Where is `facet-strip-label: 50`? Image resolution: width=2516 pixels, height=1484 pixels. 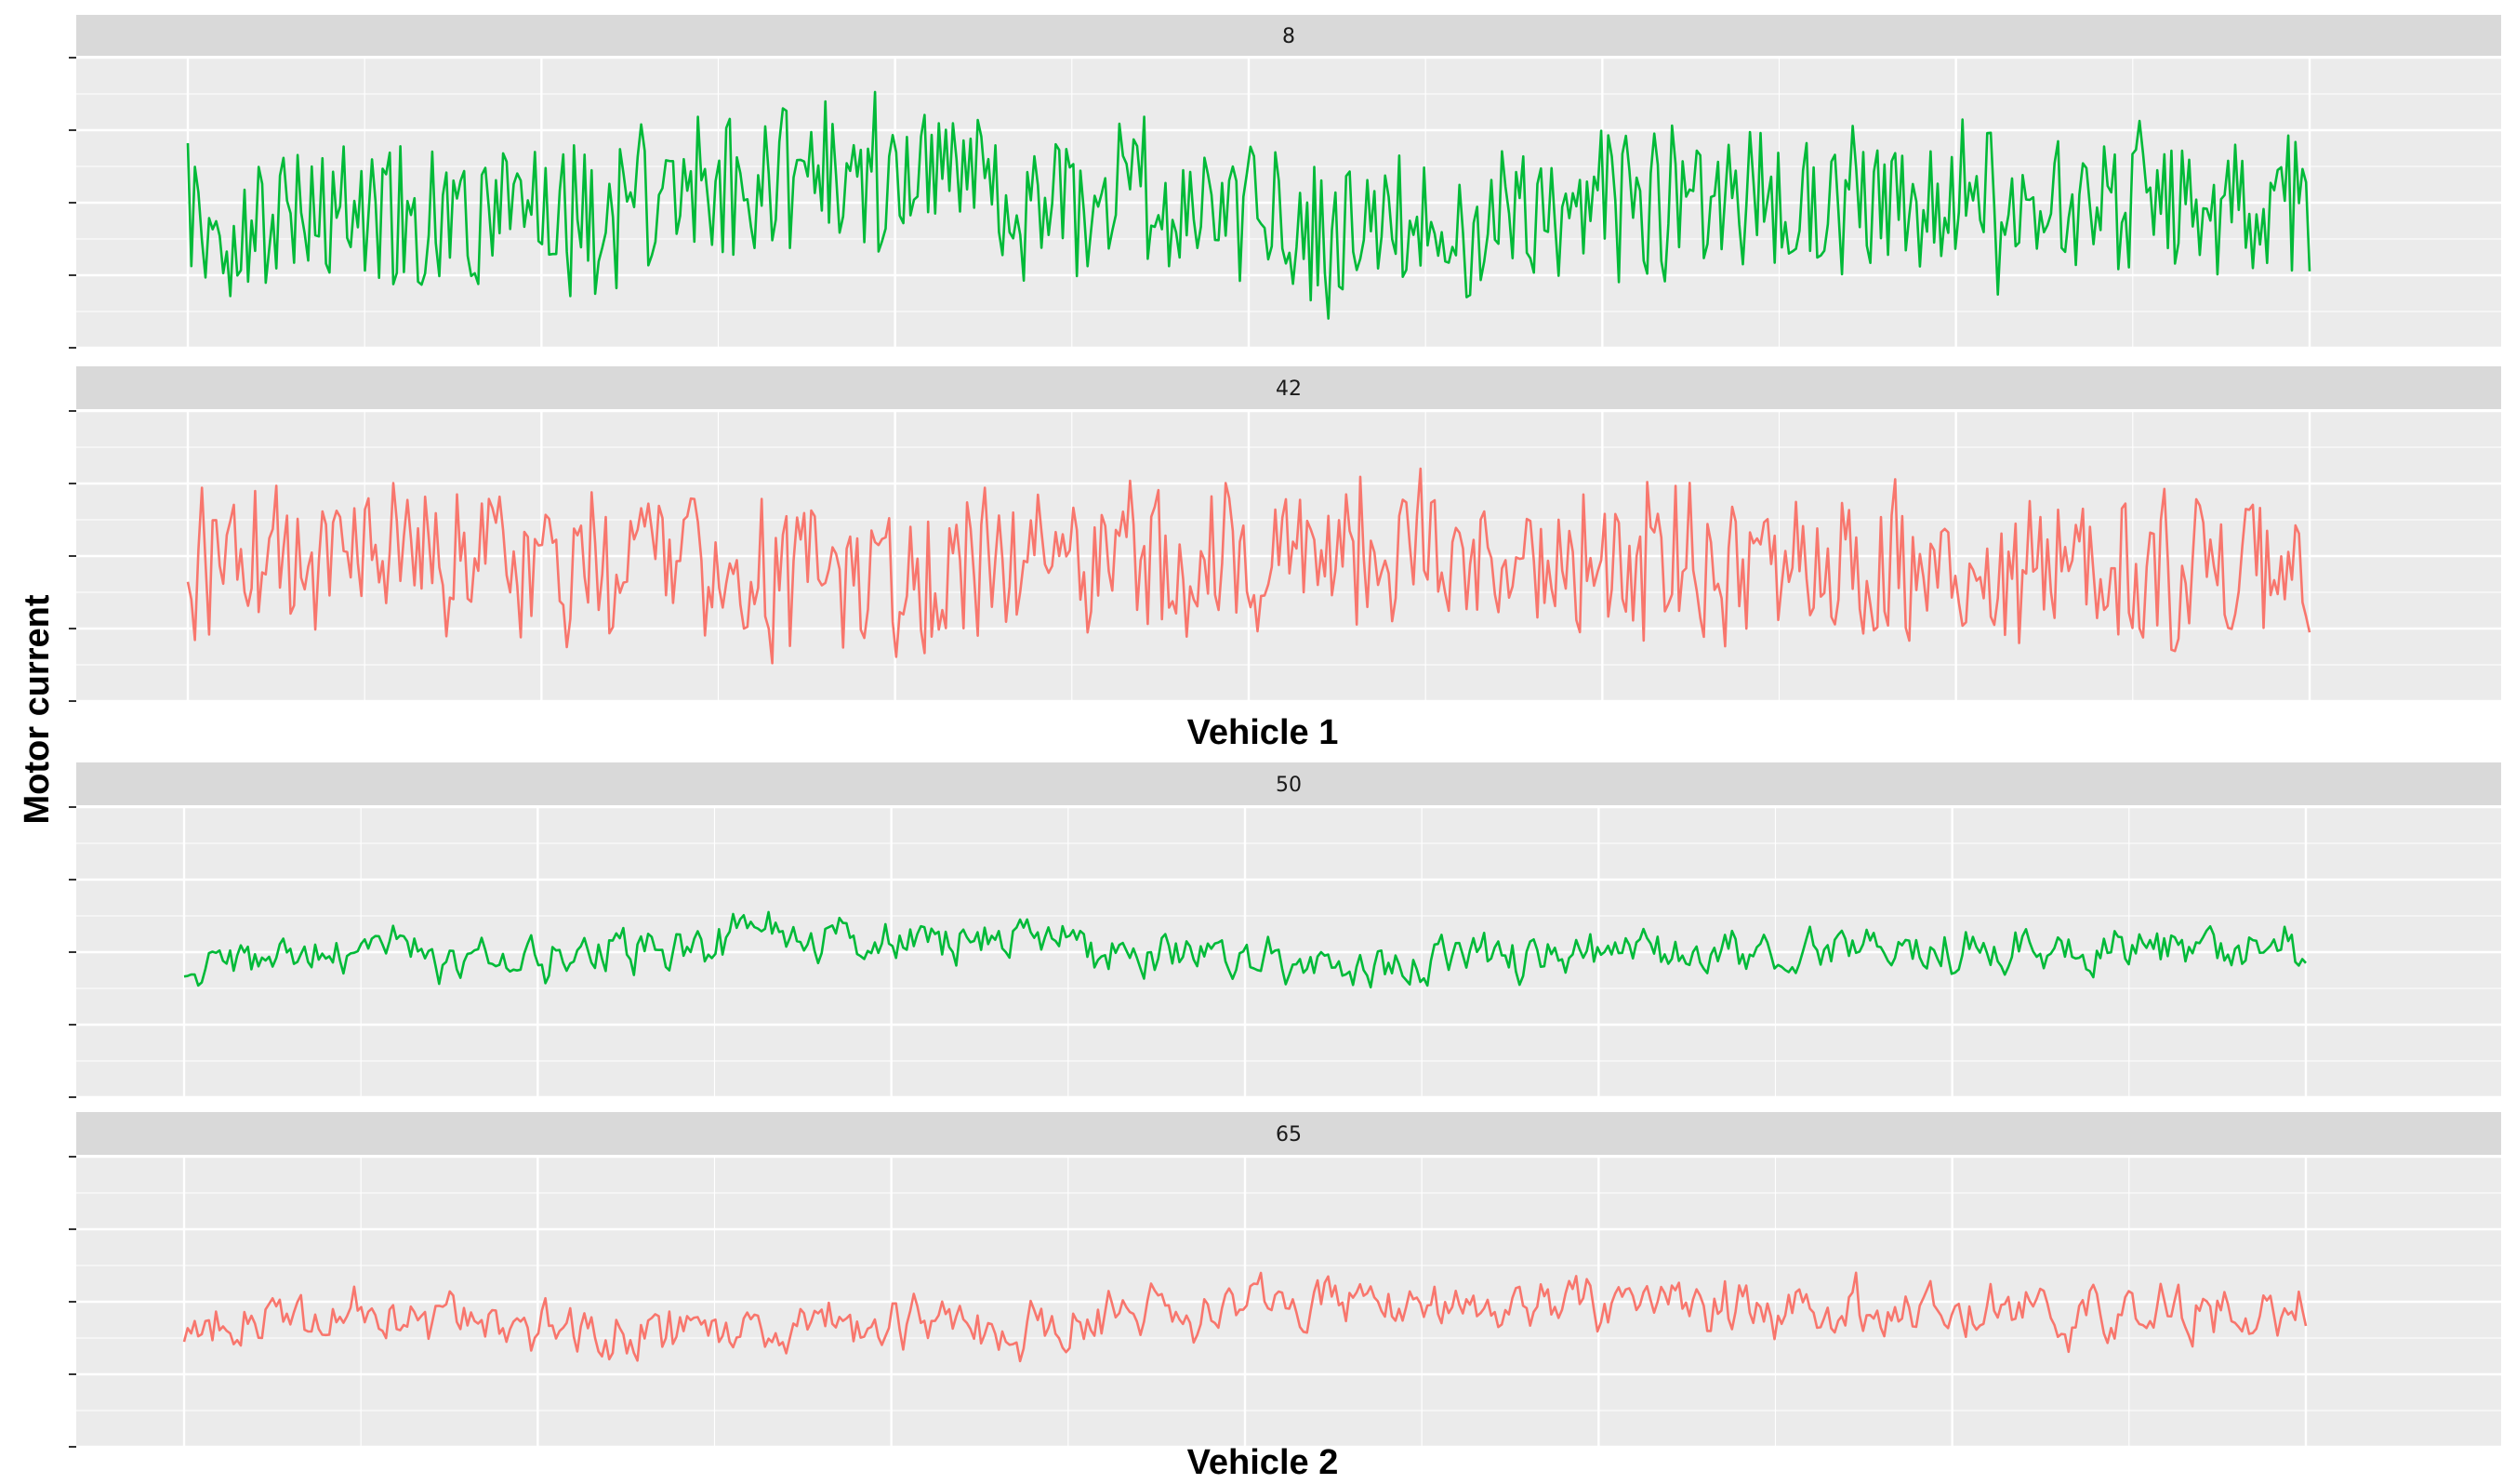
facet-strip-label: 50 is located at coordinates (1289, 785).